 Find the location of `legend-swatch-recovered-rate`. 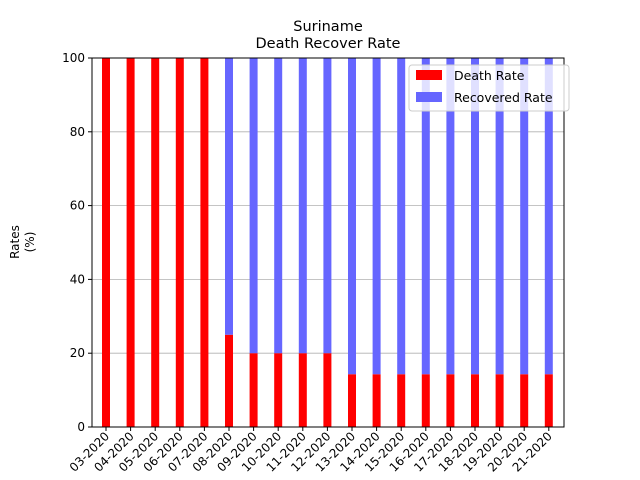

legend-swatch-recovered-rate is located at coordinates (429, 97).